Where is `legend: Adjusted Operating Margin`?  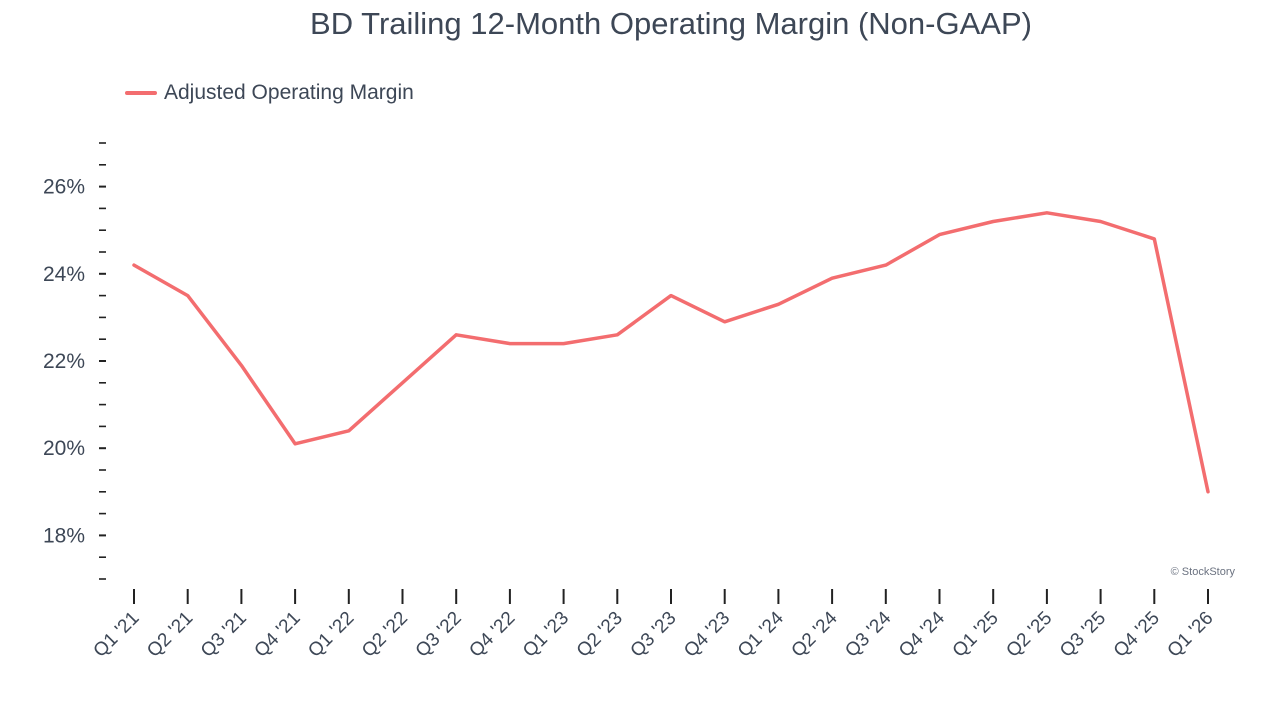 legend: Adjusted Operating Margin is located at coordinates (269, 92).